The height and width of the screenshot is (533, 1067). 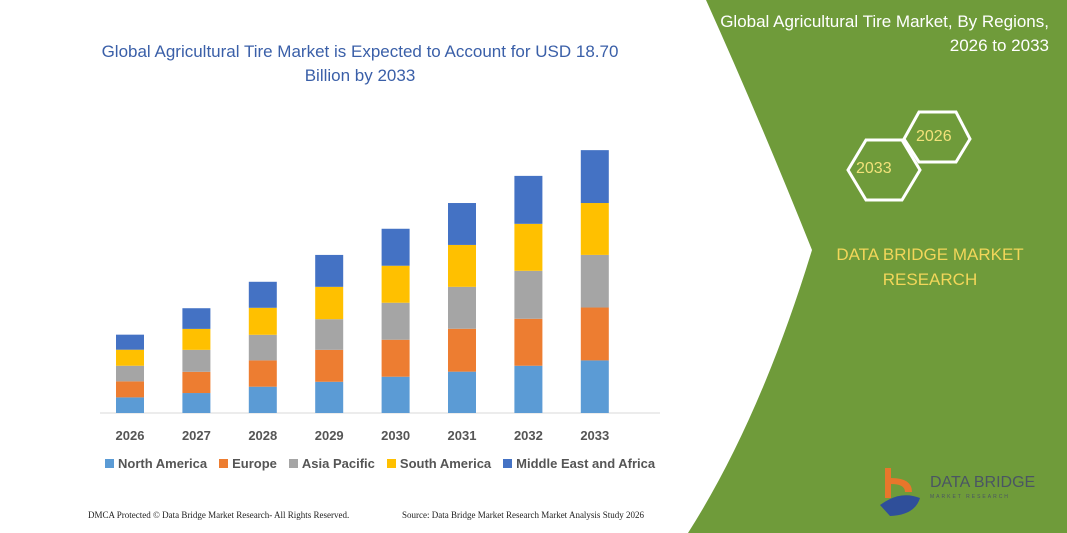 What do you see at coordinates (395, 284) in the screenshot?
I see `bar-segment-south-america-2030` at bounding box center [395, 284].